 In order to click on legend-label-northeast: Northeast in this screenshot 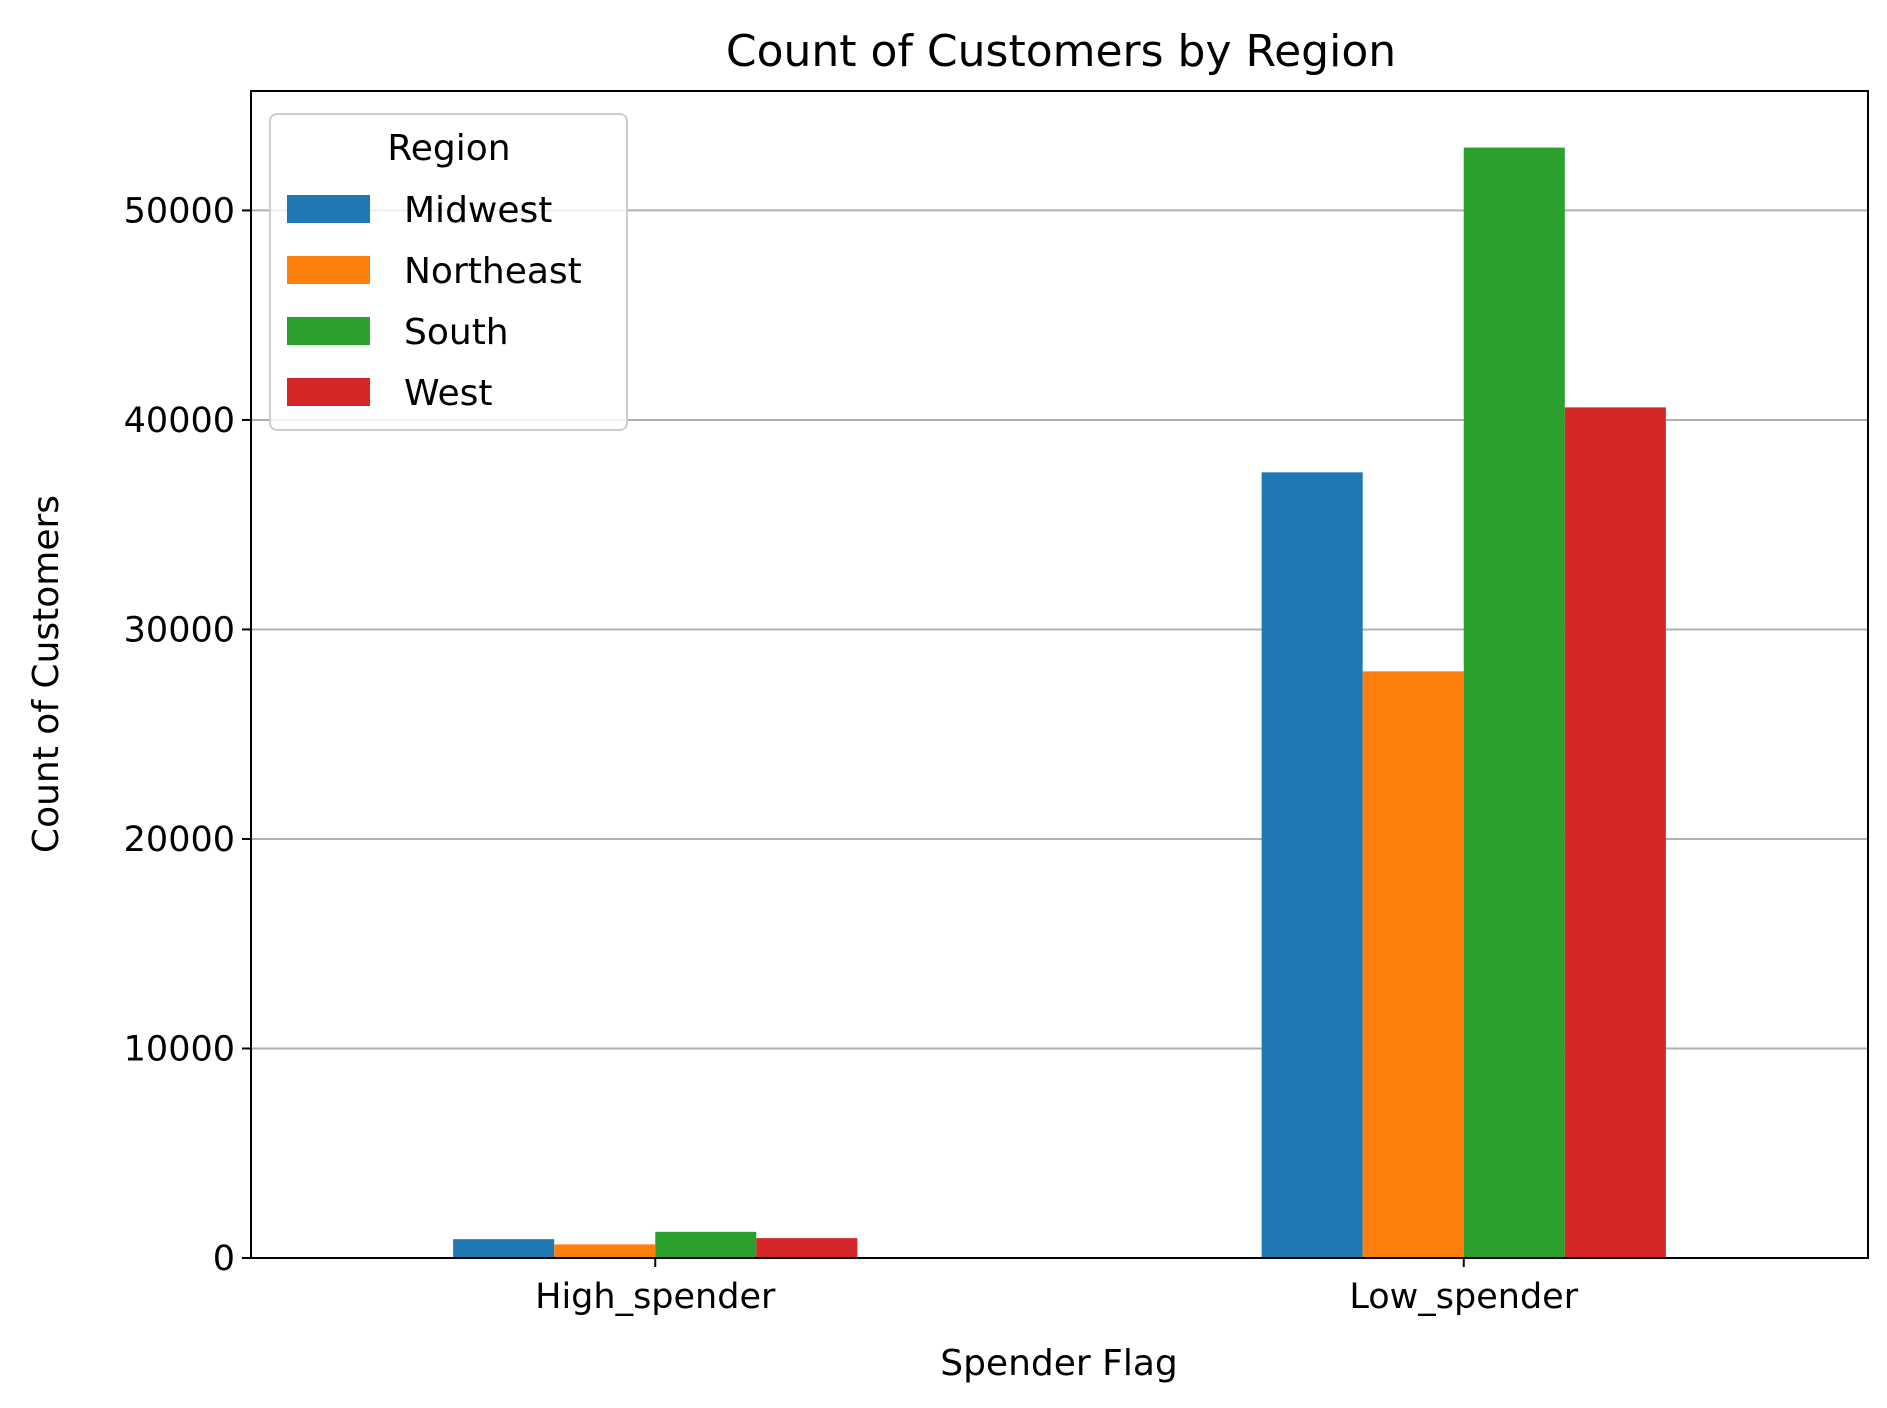, I will do `click(493, 271)`.